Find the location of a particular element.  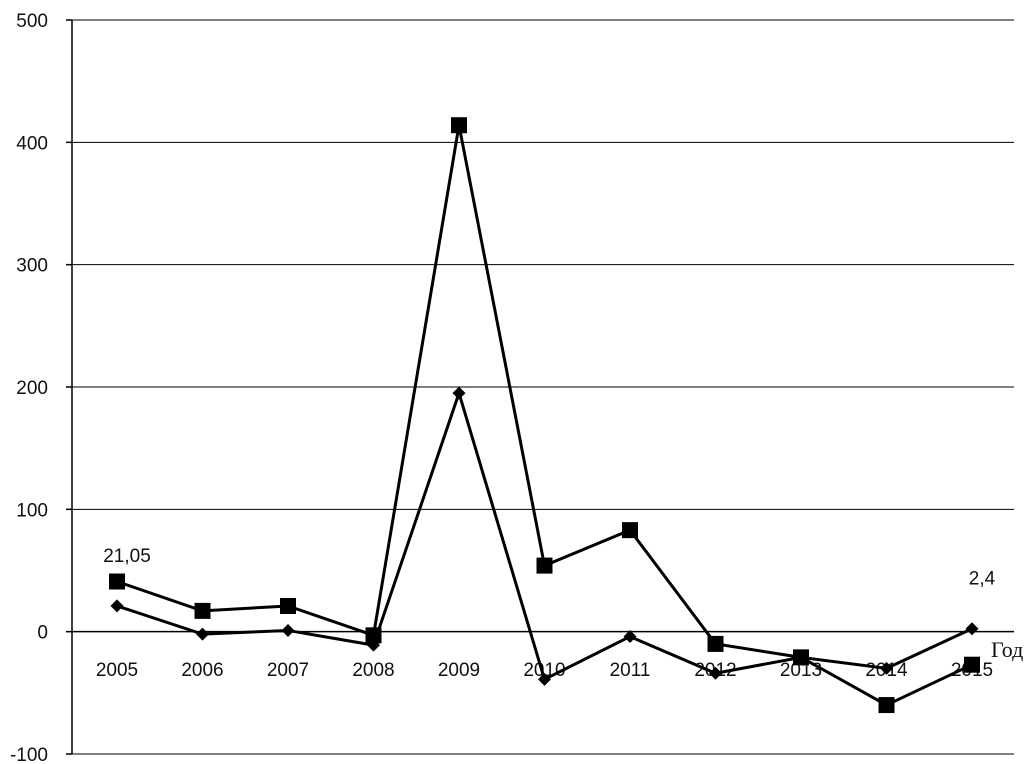

y-tick-label: 500 is located at coordinates (32, 21).